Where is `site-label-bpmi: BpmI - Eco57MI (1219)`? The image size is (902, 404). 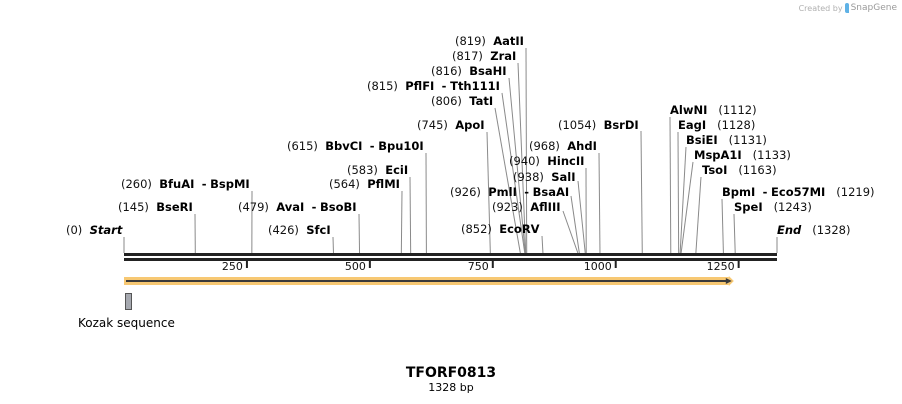
site-label-bpmi: BpmI - Eco57MI (1219) is located at coordinates (798, 192).